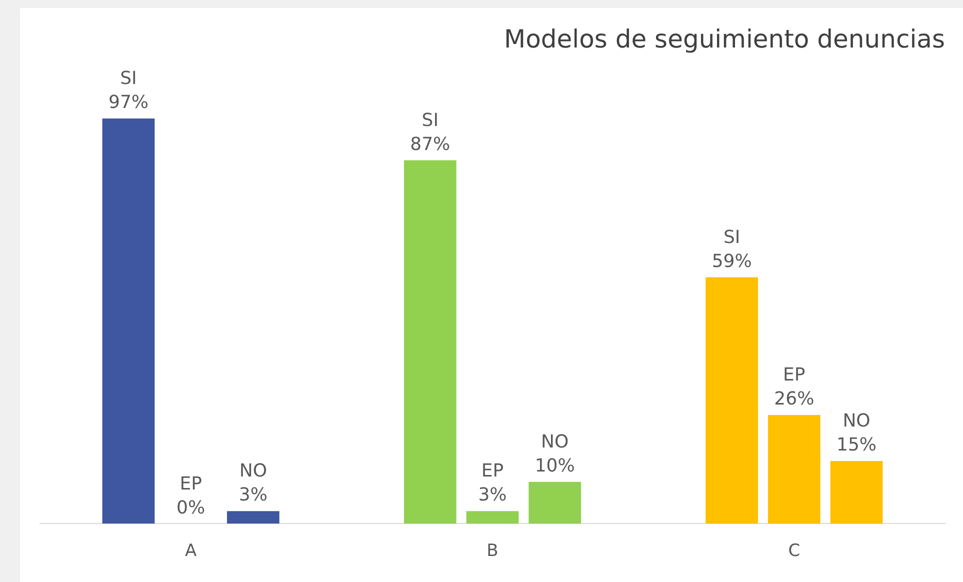 The width and height of the screenshot is (963, 582). What do you see at coordinates (191, 507) in the screenshot?
I see `data-label: 0%` at bounding box center [191, 507].